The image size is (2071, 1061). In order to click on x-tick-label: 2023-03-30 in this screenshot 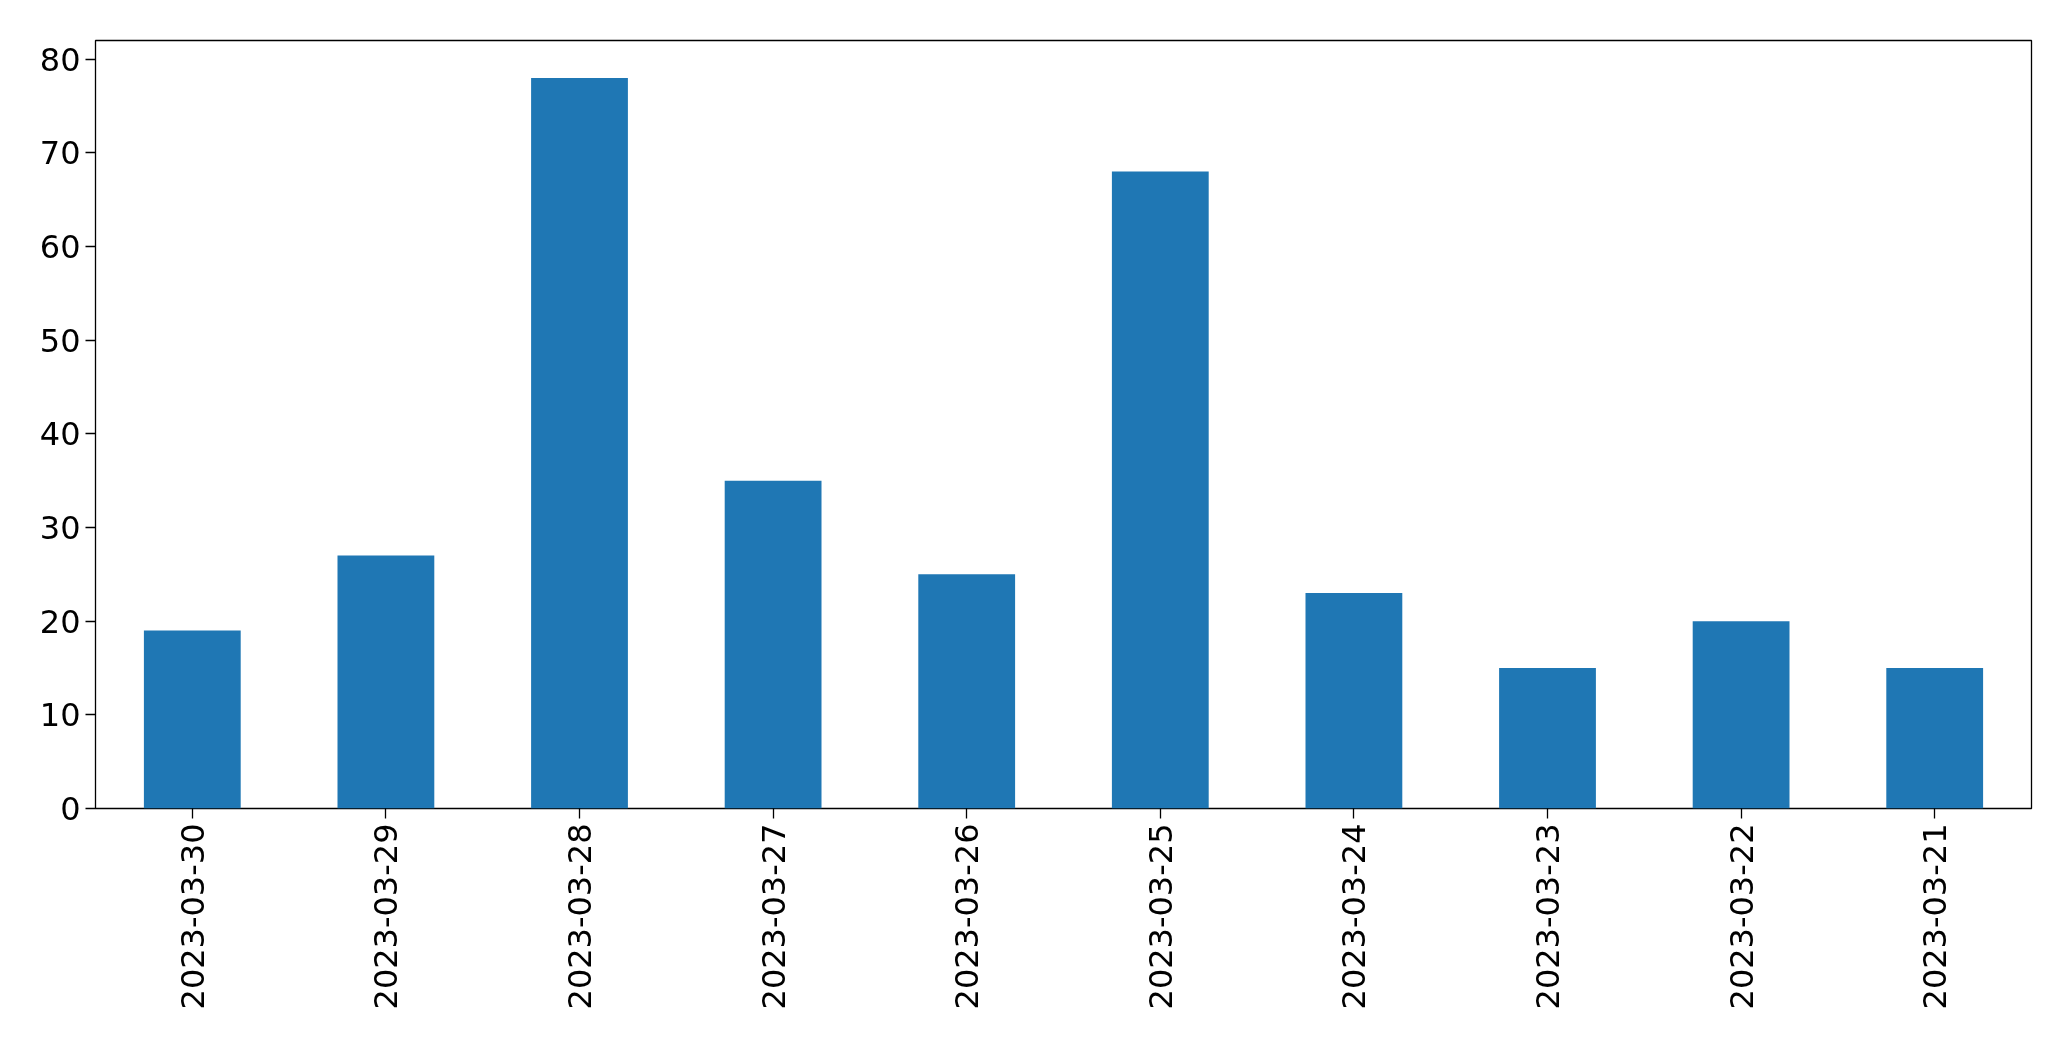, I will do `click(192, 916)`.